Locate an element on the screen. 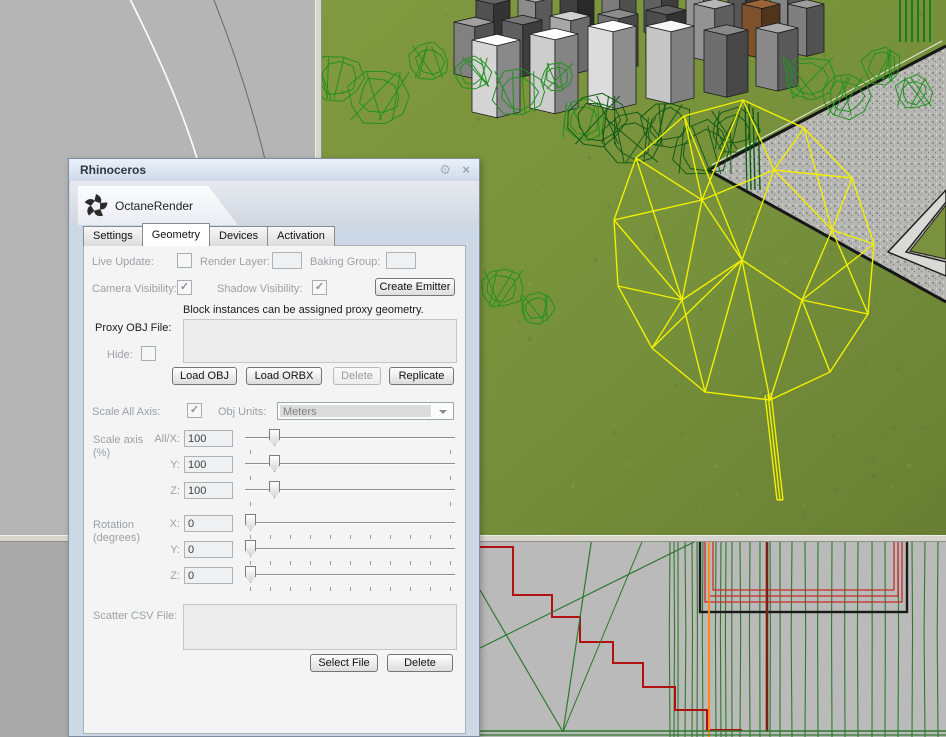 This screenshot has height=737, width=946. top-view-curves is located at coordinates (199, 86).